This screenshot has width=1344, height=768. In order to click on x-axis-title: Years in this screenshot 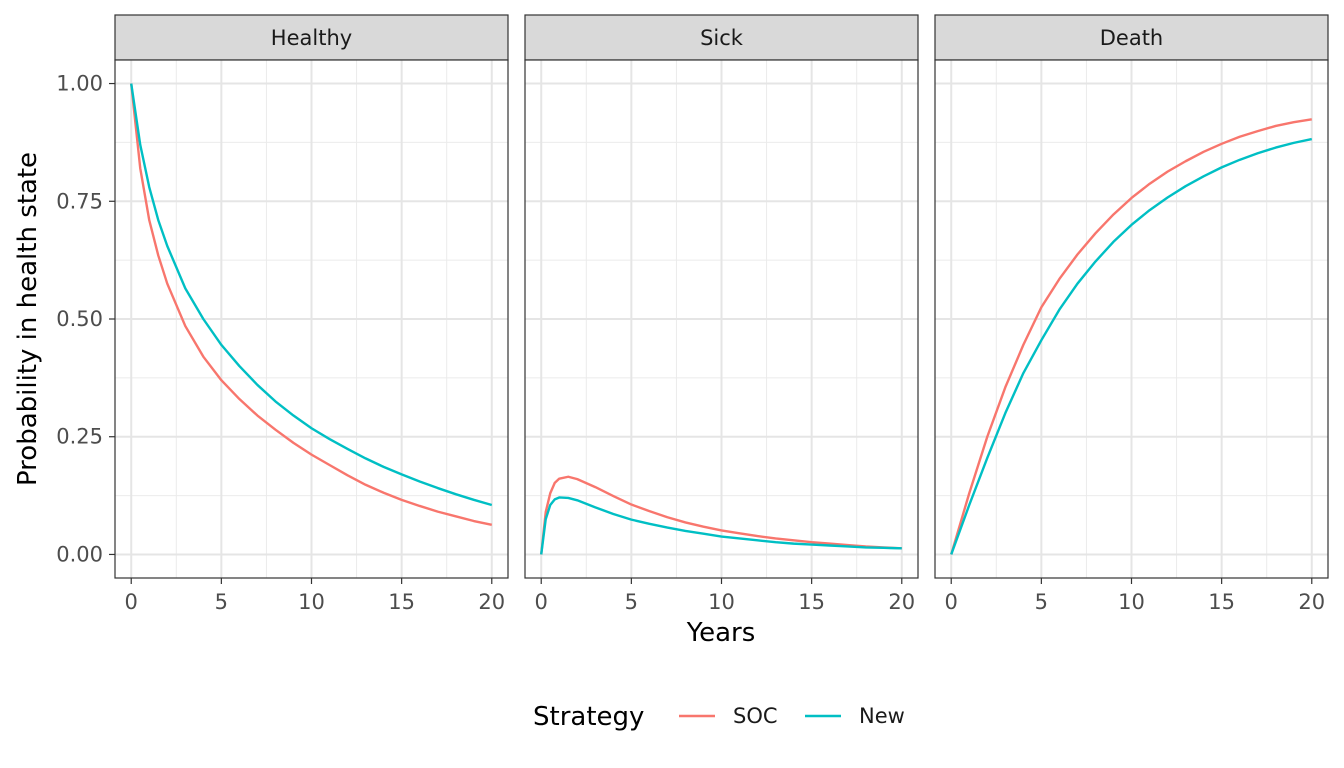, I will do `click(721, 633)`.